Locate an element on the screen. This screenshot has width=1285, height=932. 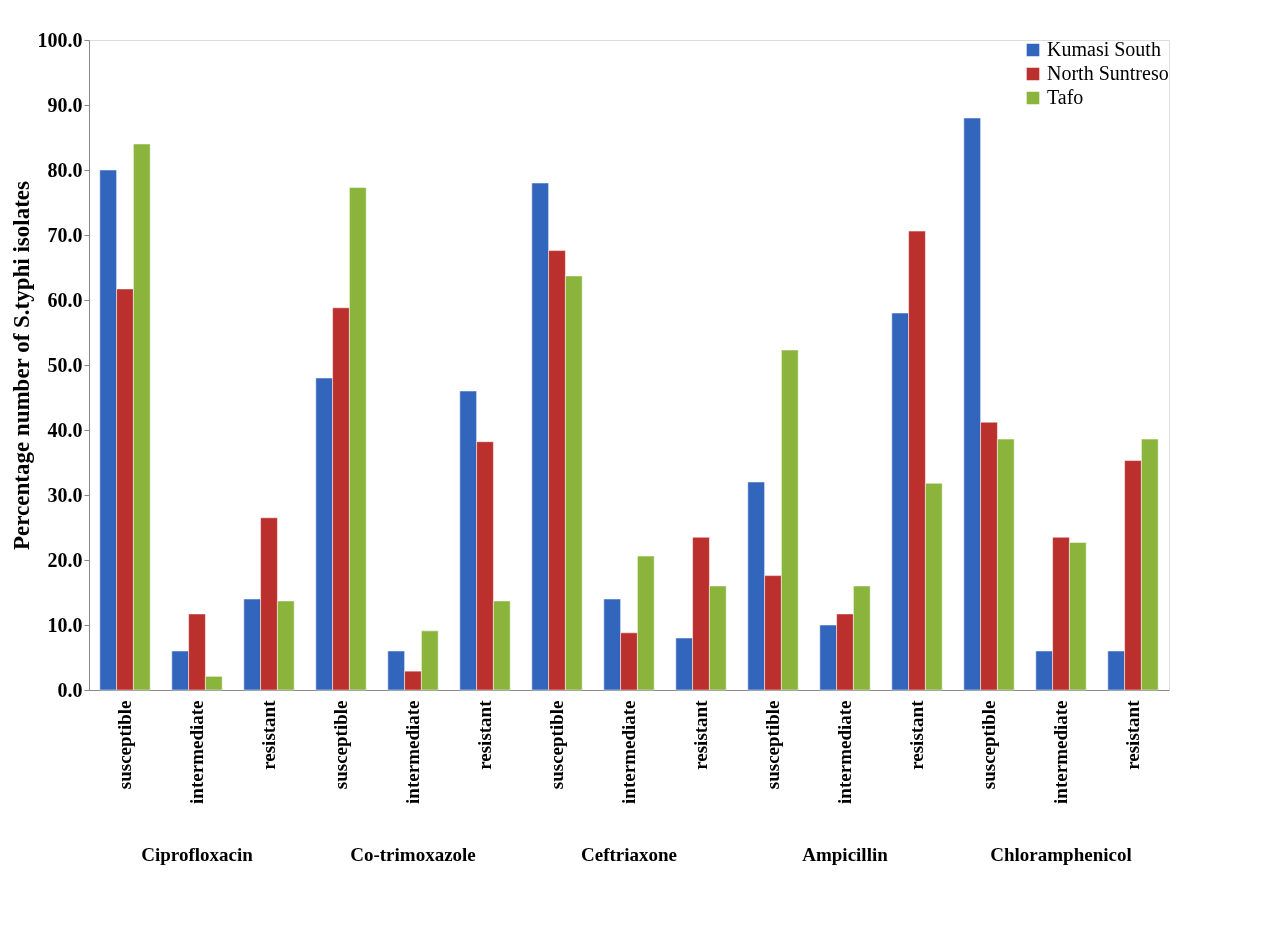
text: Co-trimoxazole is located at coordinates (413, 854).